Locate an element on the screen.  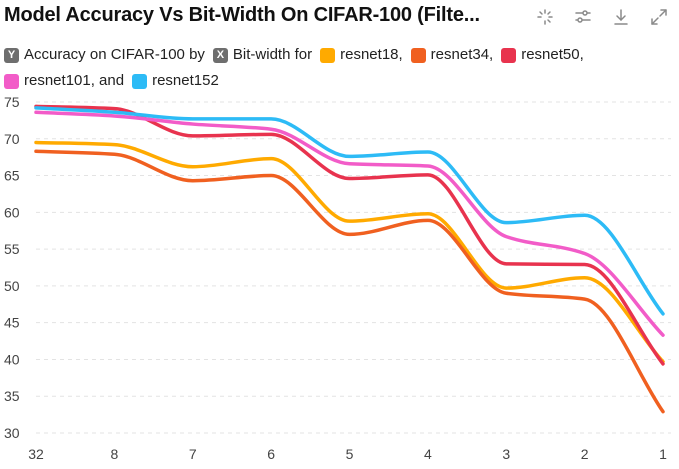
legend-swatch-resnet34 is located at coordinates (418, 55).